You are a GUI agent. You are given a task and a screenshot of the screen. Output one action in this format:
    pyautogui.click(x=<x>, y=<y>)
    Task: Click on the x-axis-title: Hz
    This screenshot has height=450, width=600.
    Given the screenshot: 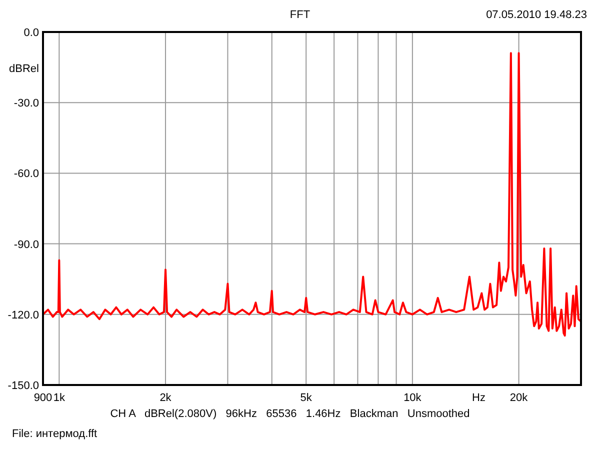 What is the action you would take?
    pyautogui.click(x=479, y=398)
    